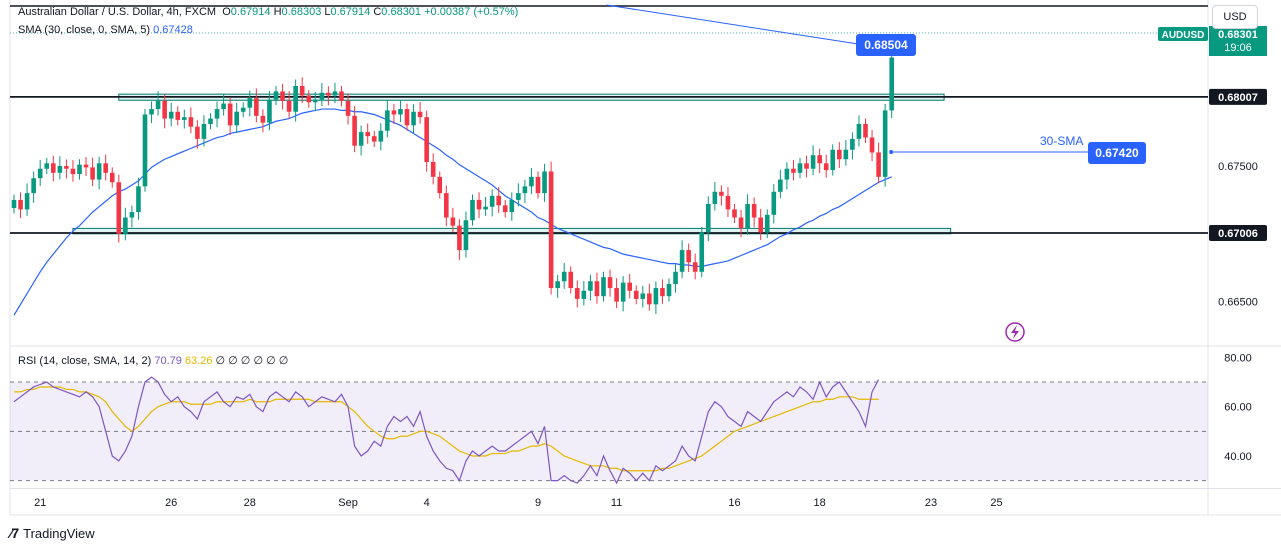 The height and width of the screenshot is (551, 1281). Describe the element at coordinates (1238, 98) in the screenshot. I see `level-label-0: 0.68007` at that location.